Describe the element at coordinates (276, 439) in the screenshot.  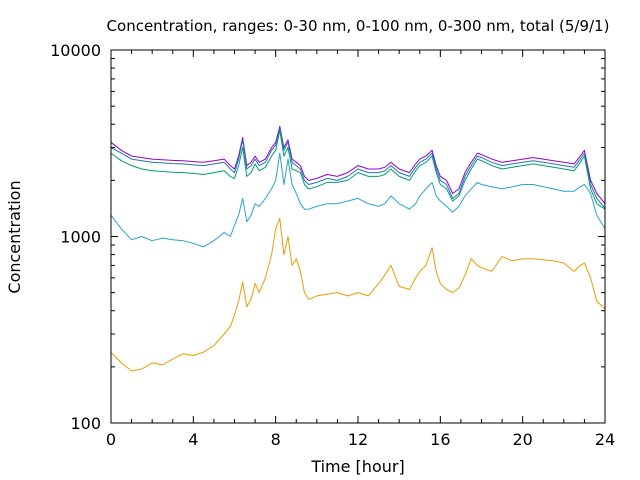
I see `x-tick-label: 8` at that location.